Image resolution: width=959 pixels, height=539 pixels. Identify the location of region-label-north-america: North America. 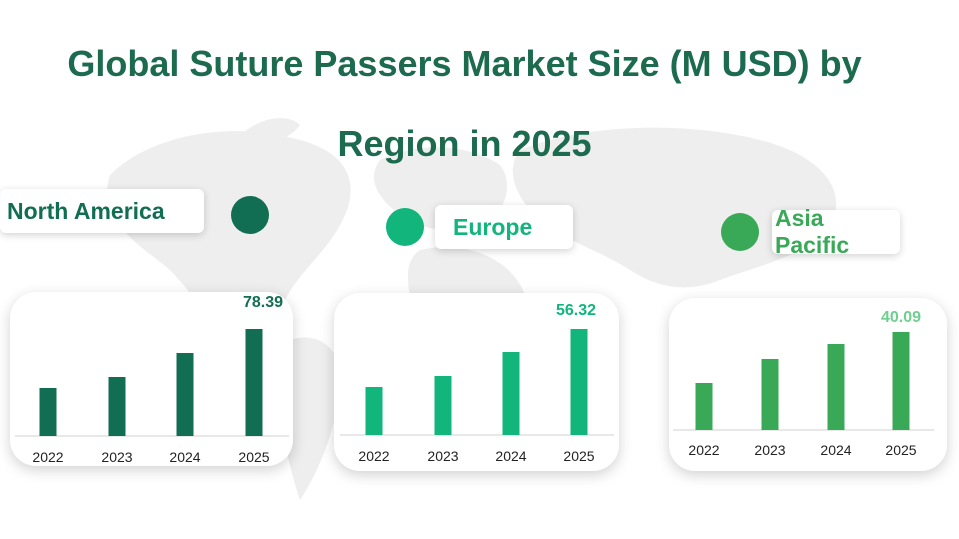
(102, 211).